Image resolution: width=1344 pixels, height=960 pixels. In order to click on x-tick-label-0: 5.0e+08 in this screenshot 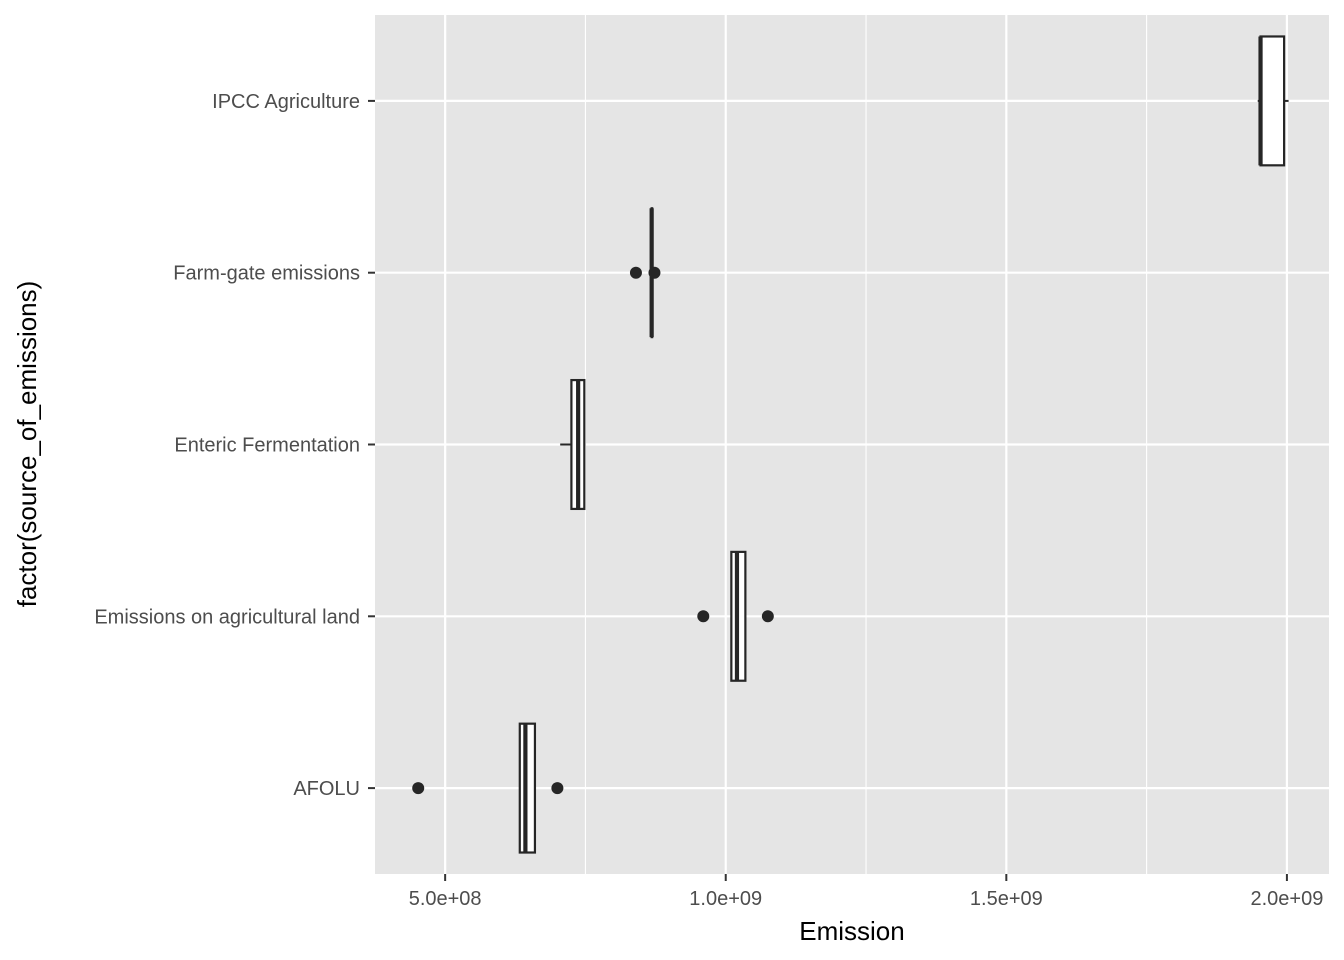, I will do `click(445, 899)`.